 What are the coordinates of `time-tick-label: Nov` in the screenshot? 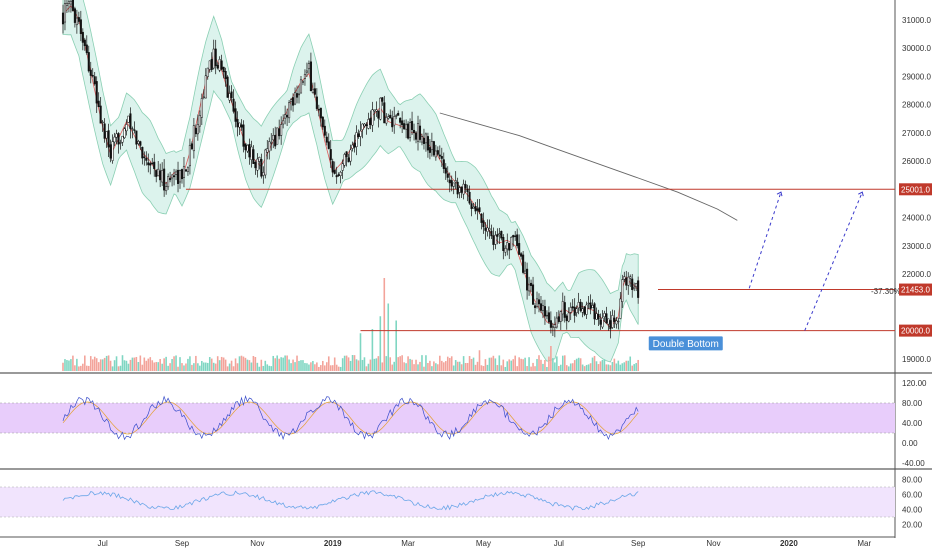 It's located at (713, 543).